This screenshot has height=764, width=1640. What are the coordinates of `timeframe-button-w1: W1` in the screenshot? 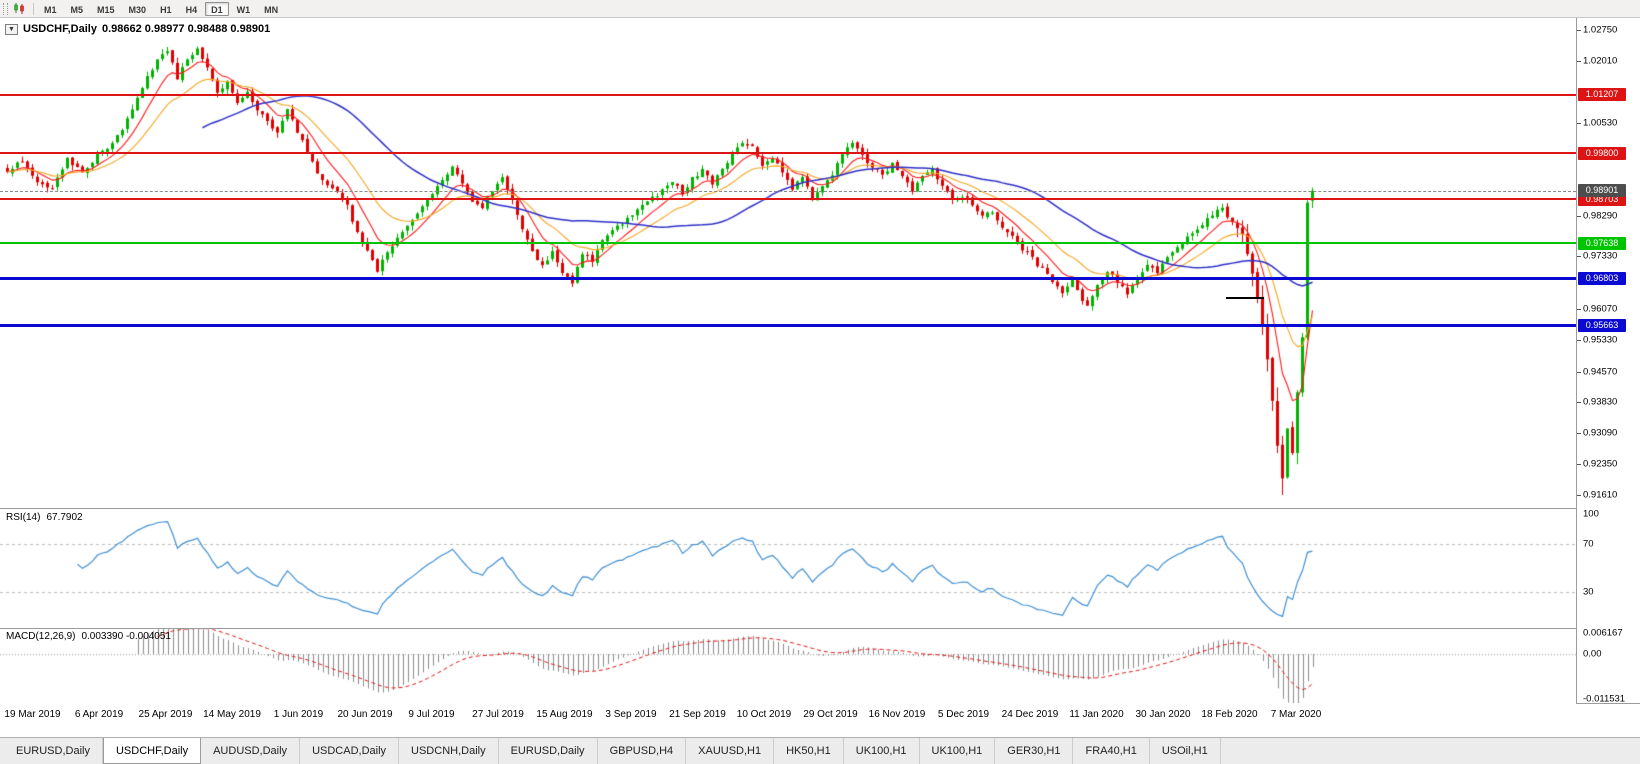 It's located at (243, 9).